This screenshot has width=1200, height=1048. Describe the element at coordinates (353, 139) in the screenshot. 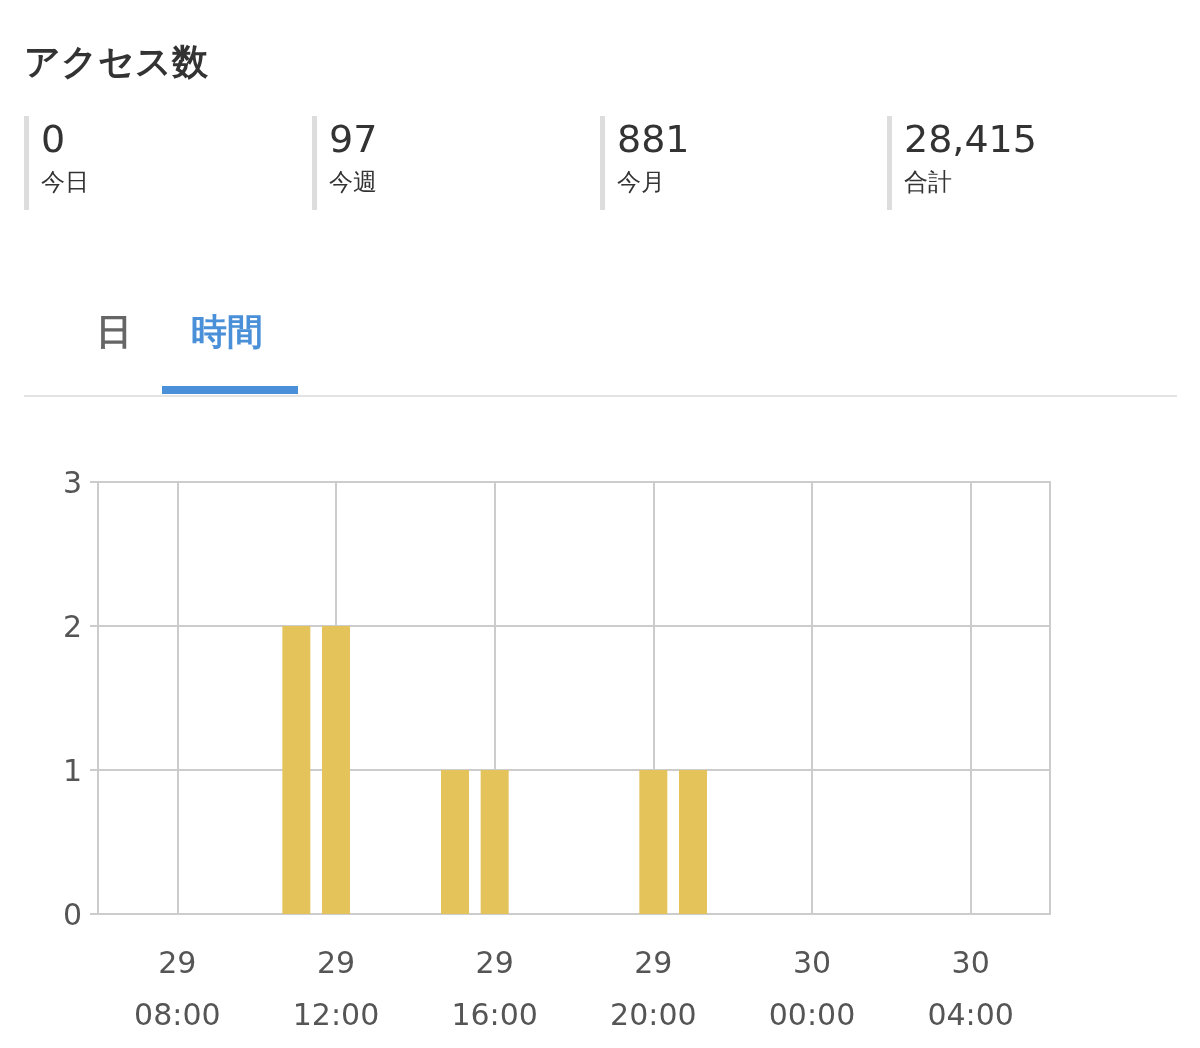

I see `text: 97` at that location.